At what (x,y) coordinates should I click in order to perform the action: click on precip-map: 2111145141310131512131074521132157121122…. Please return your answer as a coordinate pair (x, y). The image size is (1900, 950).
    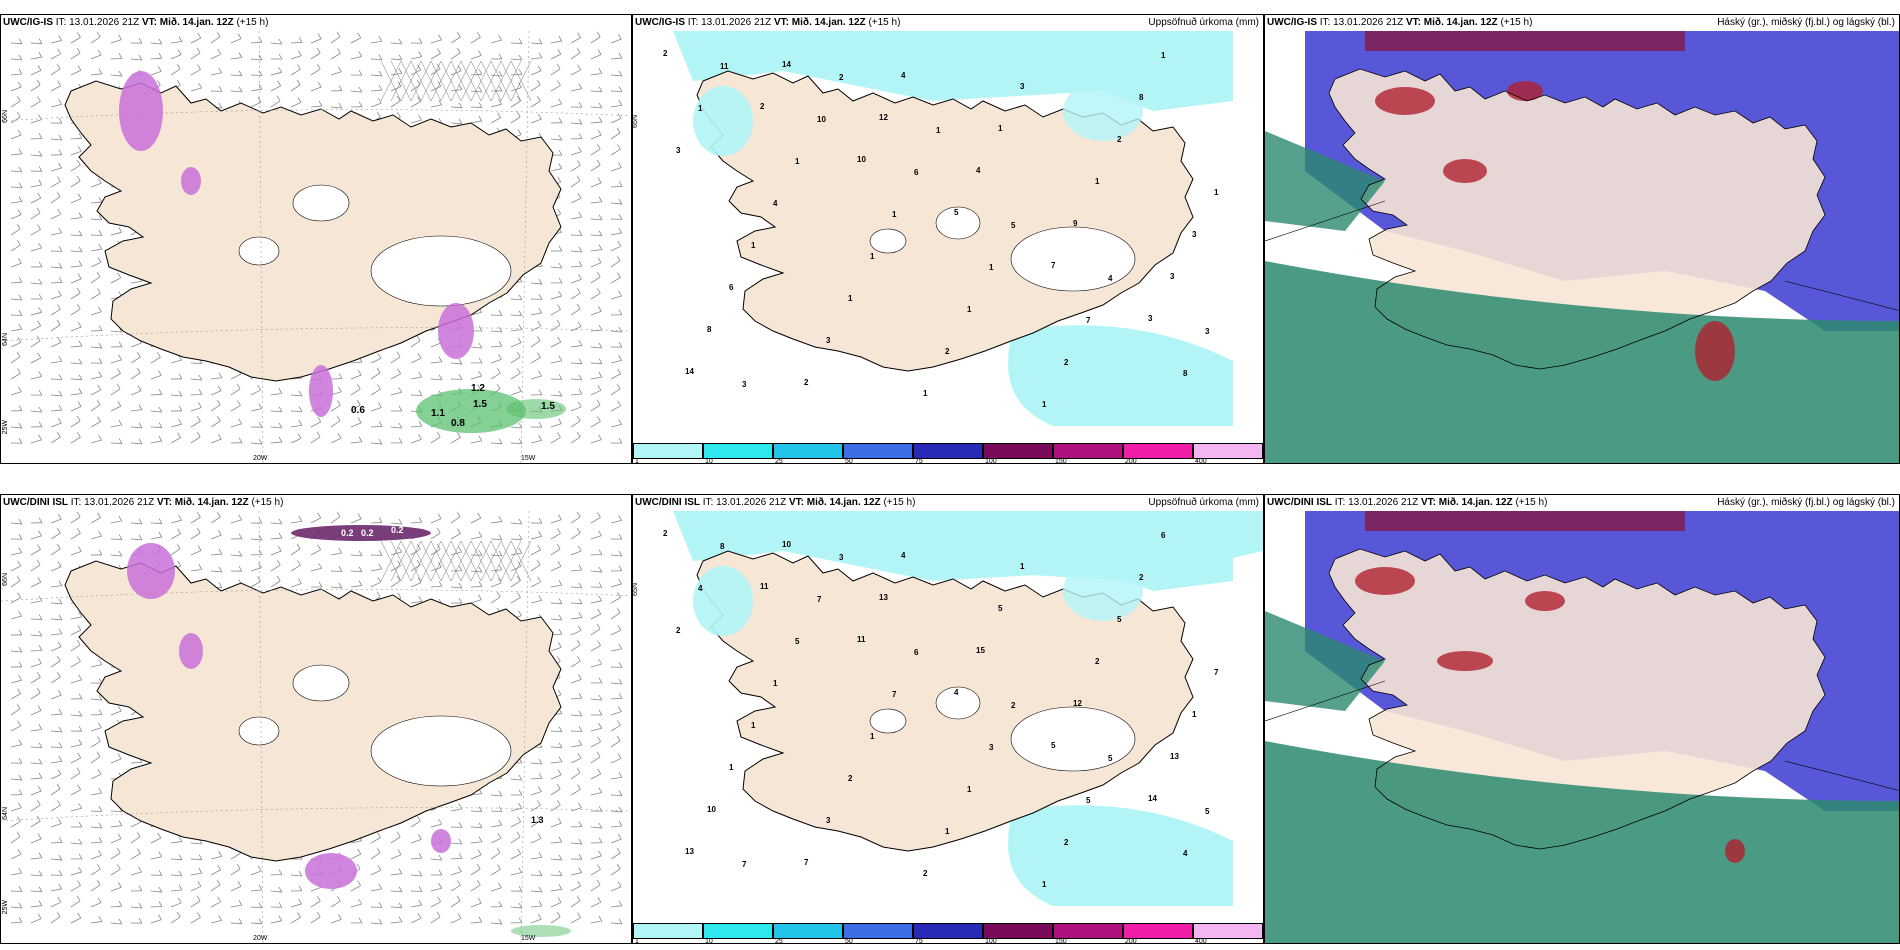
    Looking at the image, I should click on (948, 719).